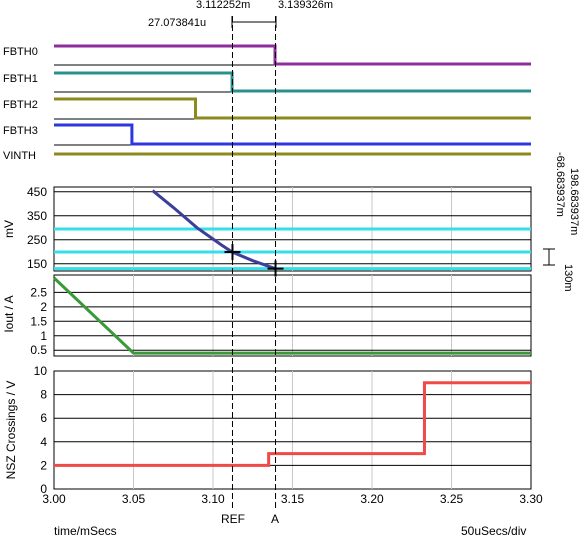 The width and height of the screenshot is (579, 538). What do you see at coordinates (20, 79) in the screenshot?
I see `digital-label-1: FBTH1` at bounding box center [20, 79].